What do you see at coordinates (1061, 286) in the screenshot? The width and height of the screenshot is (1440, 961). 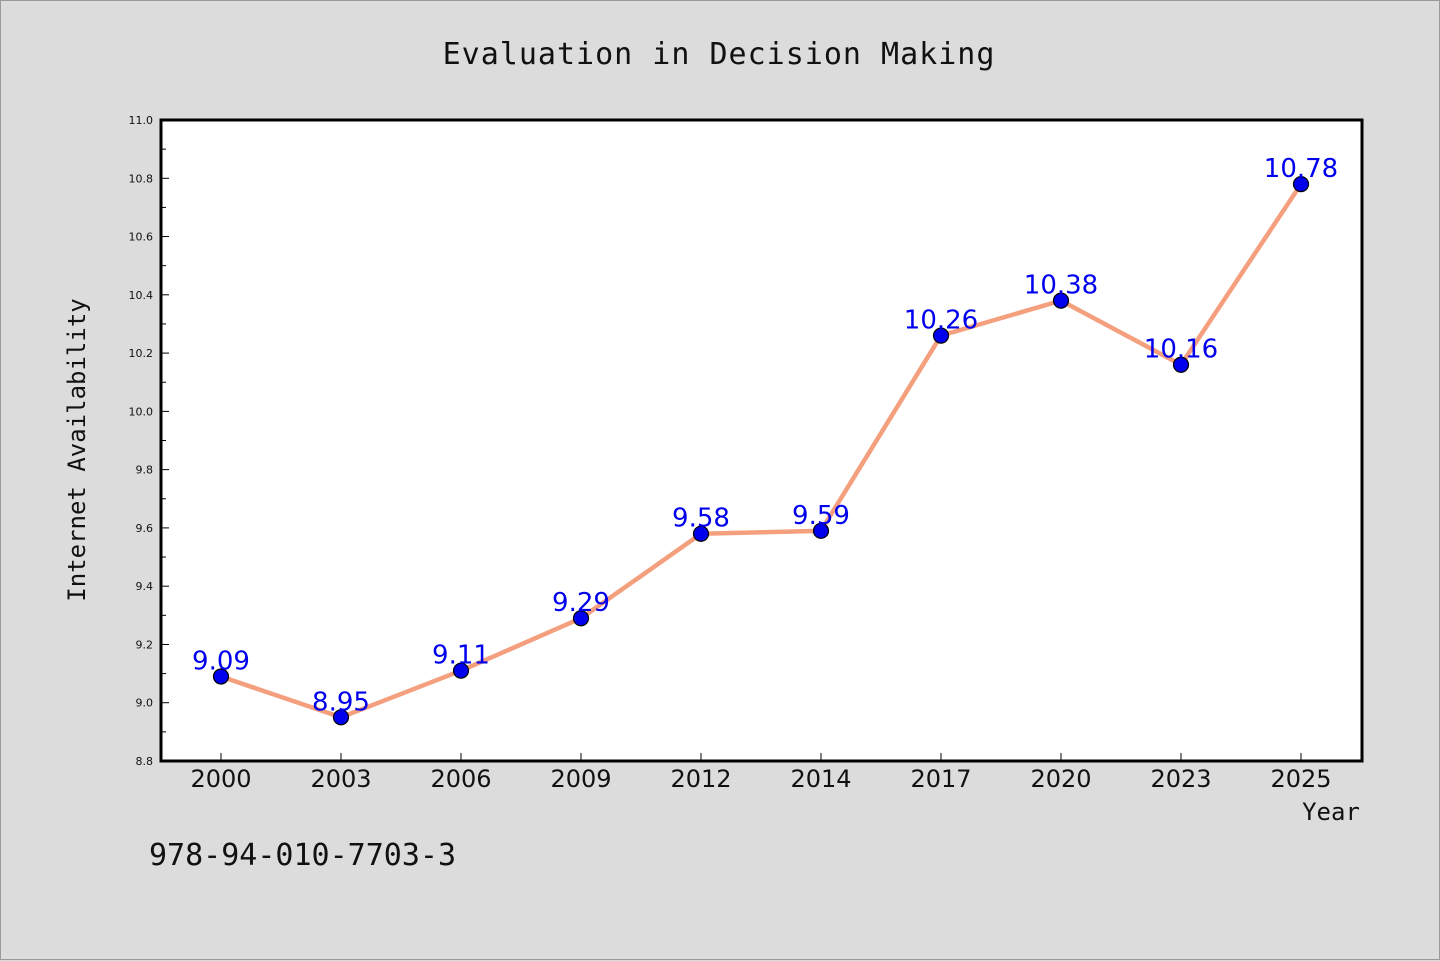 I see `data-label: 10.38` at bounding box center [1061, 286].